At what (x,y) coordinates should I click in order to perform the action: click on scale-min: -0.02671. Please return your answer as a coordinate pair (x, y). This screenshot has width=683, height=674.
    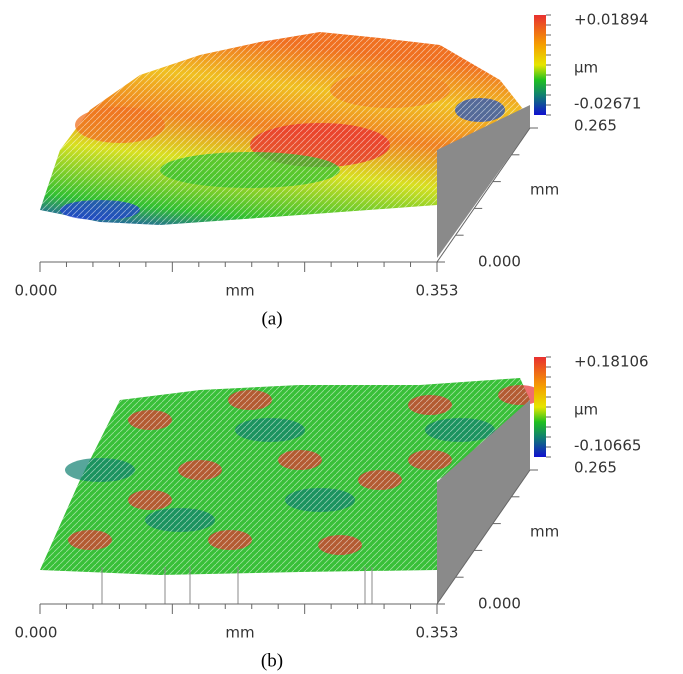
    Looking at the image, I should click on (607, 104).